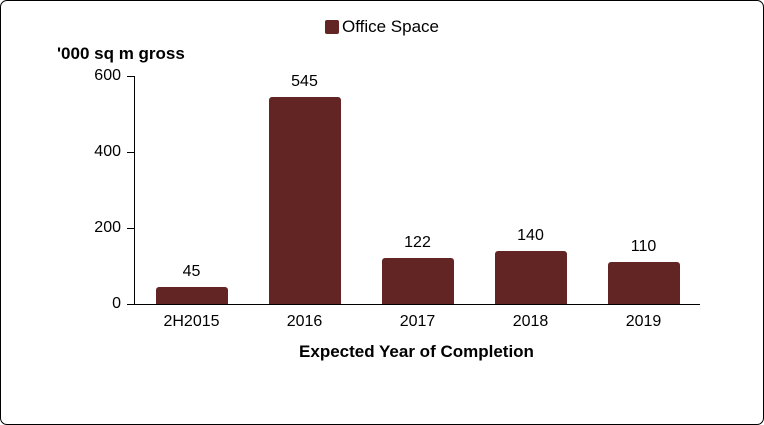  Describe the element at coordinates (107, 151) in the screenshot. I see `y-tick-label: 400` at that location.